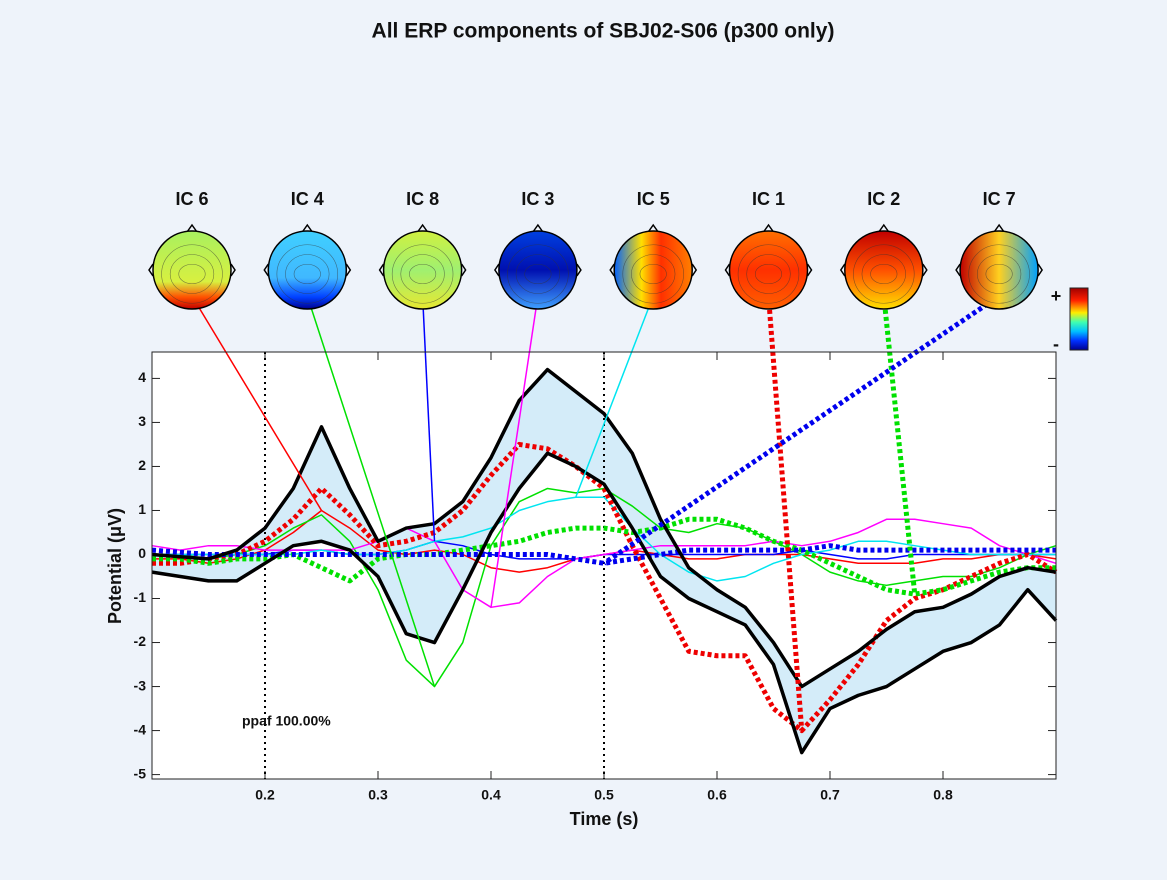 The image size is (1167, 880). Describe the element at coordinates (717, 795) in the screenshot. I see `x-tick-label: 0.6` at that location.